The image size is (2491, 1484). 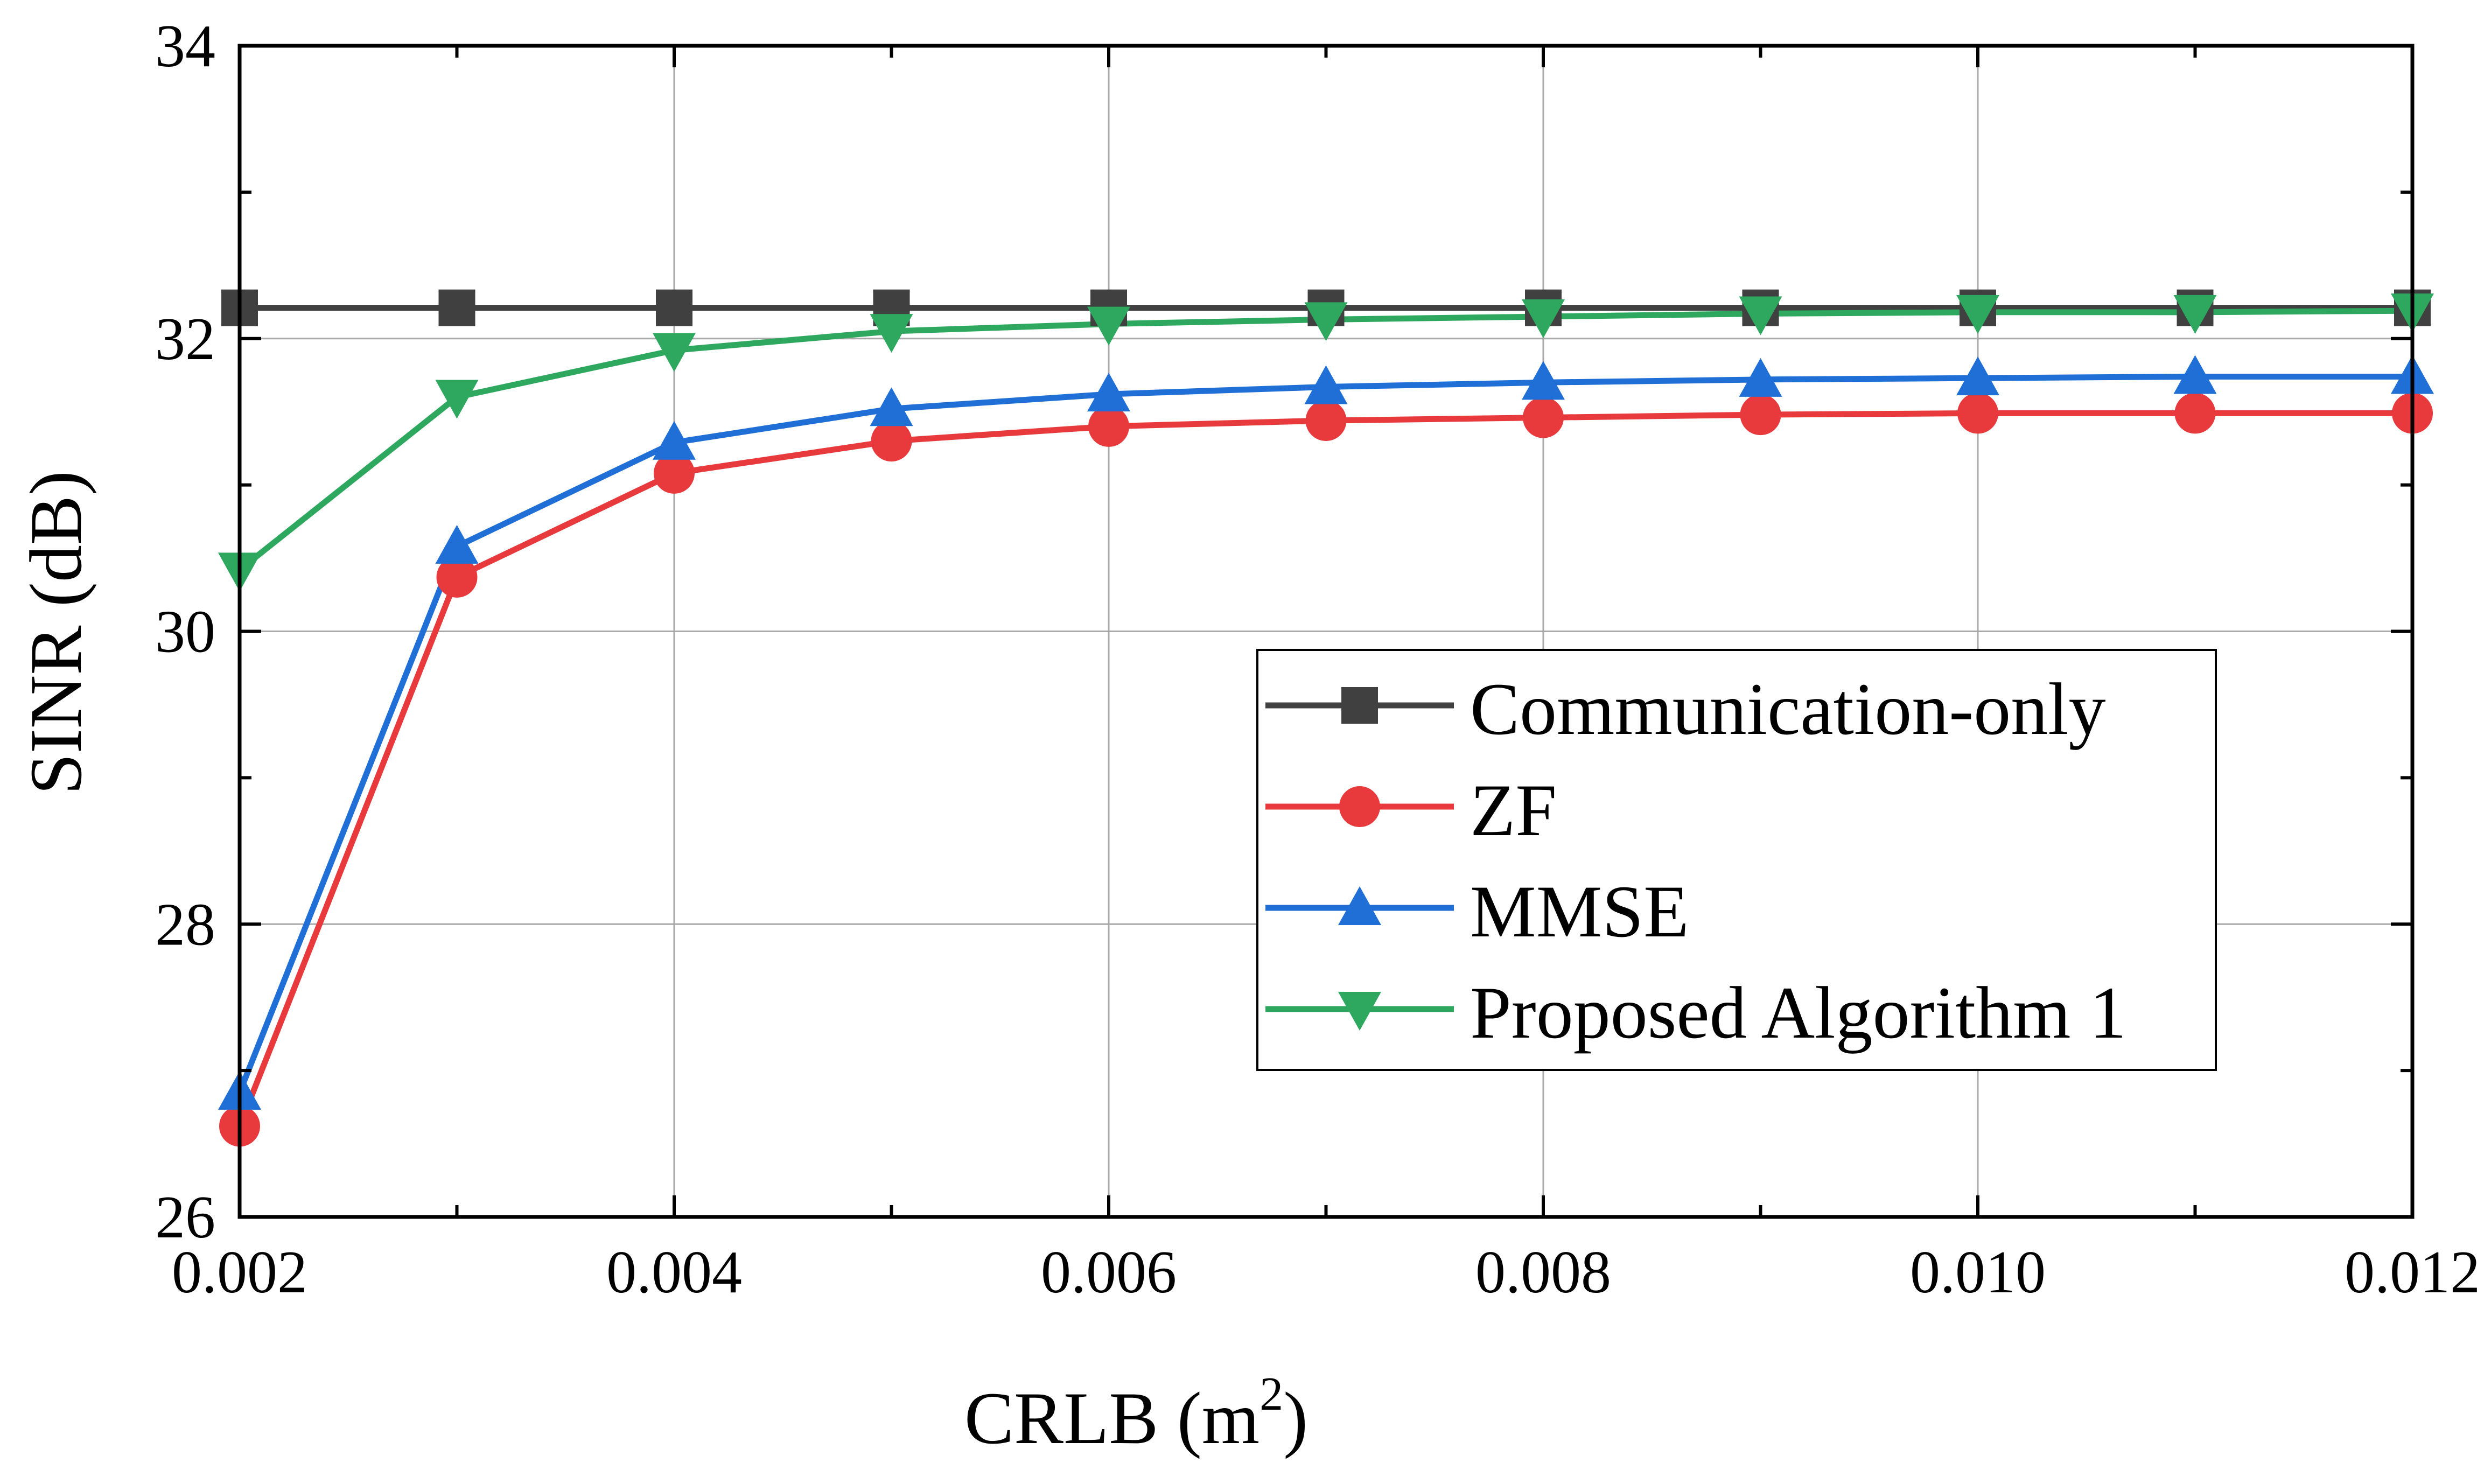 What do you see at coordinates (1978, 1272) in the screenshot?
I see `x-tick-label: 0.010` at bounding box center [1978, 1272].